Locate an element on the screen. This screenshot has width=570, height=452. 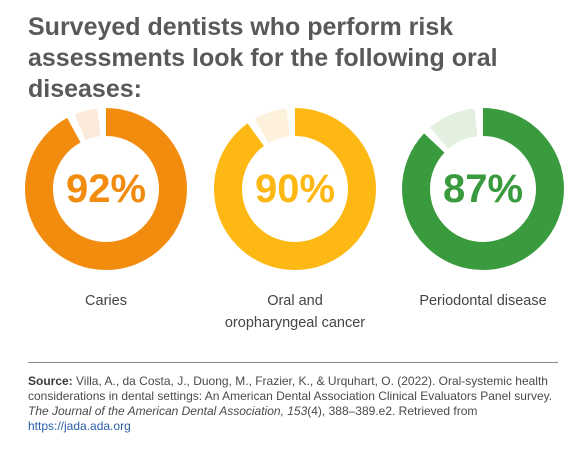
donut-chart-periodontal: 87% is located at coordinates (483, 189).